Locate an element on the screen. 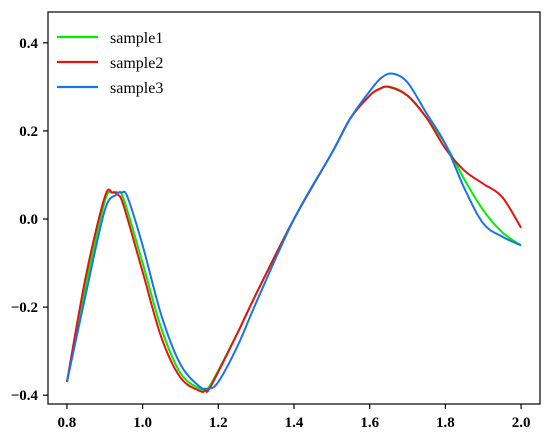 The height and width of the screenshot is (443, 550). x-tick-label: 1.4 is located at coordinates (294, 423).